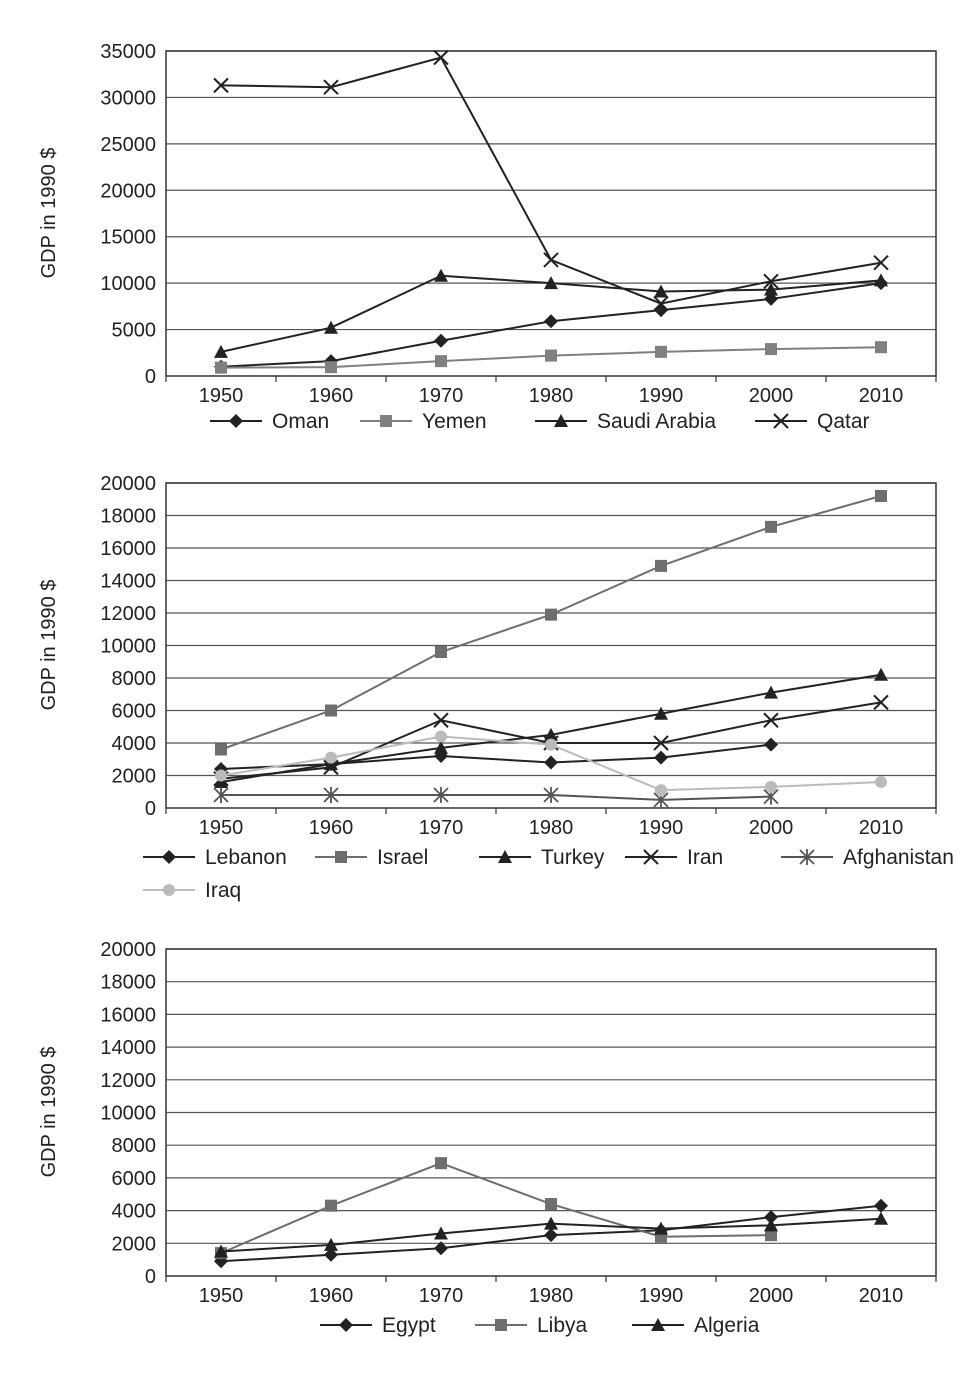 The height and width of the screenshot is (1398, 978). I want to click on legend-label: Afghanistan, so click(898, 857).